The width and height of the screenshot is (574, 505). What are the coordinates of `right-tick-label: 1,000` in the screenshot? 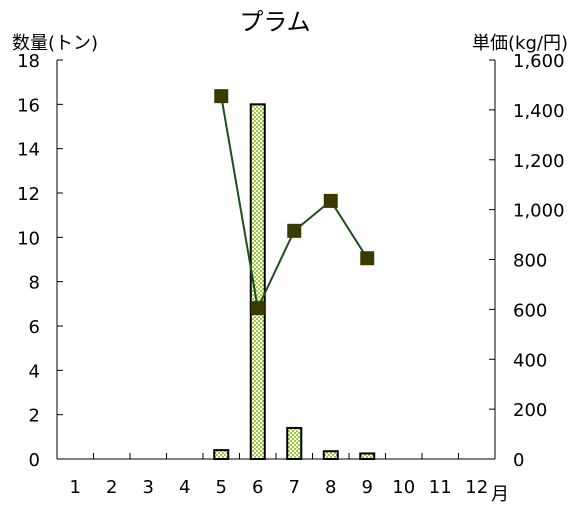 It's located at (539, 211).